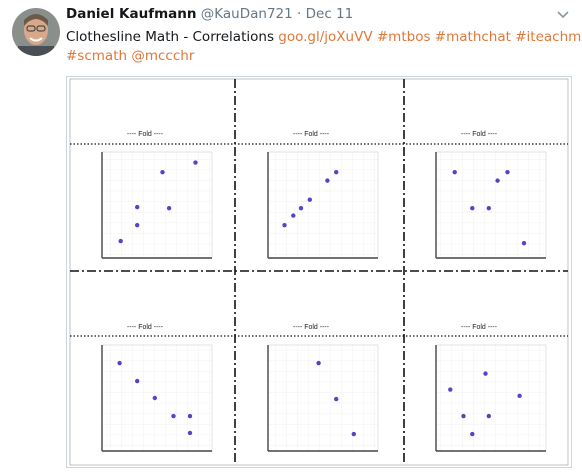 This screenshot has height=476, width=582. Describe the element at coordinates (325, 37) in the screenshot. I see `link: goo.gl/joXuVV` at that location.